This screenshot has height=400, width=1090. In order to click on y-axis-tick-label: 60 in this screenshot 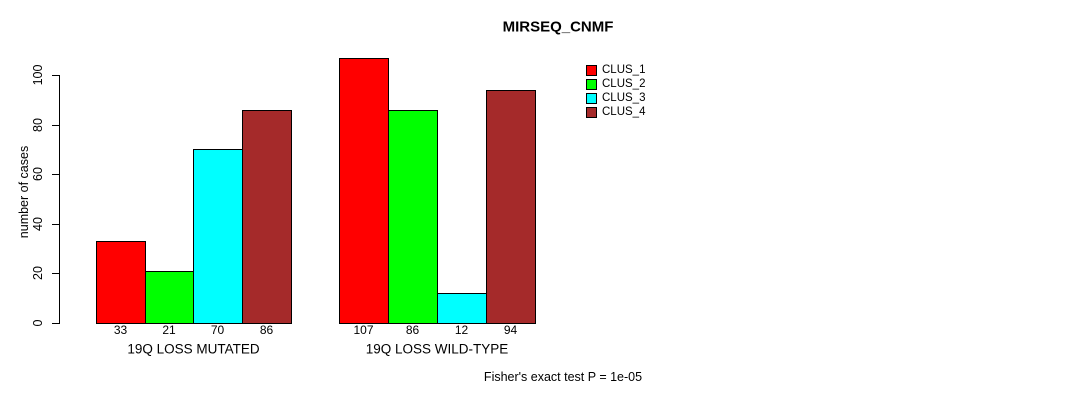, I will do `click(38, 174)`.